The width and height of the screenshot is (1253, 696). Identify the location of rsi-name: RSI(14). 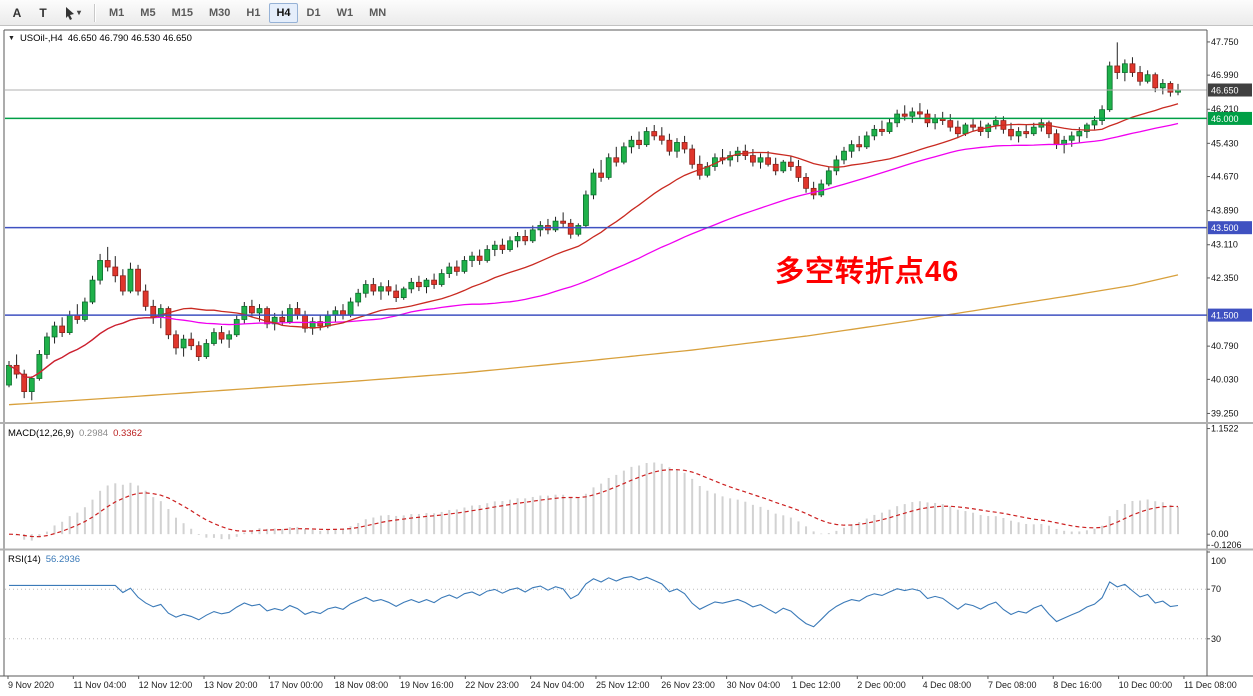
(24, 559).